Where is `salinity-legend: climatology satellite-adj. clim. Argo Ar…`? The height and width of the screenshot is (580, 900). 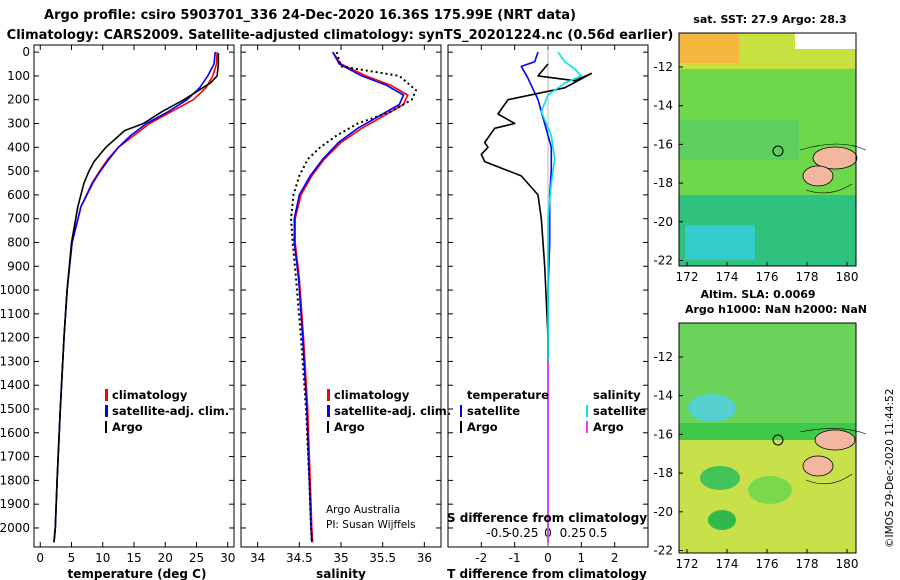 salinity-legend: climatology satellite-adj. clim. Argo Ar… is located at coordinates (388, 459).